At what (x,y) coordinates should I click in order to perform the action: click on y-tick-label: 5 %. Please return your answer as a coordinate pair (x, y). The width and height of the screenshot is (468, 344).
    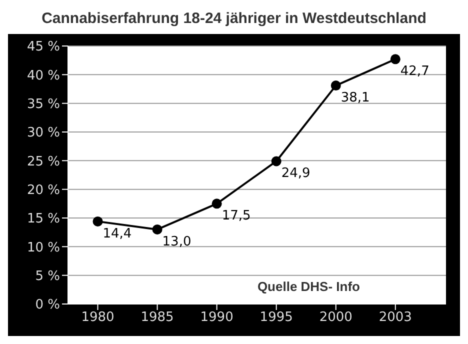
    Looking at the image, I should click on (47, 276).